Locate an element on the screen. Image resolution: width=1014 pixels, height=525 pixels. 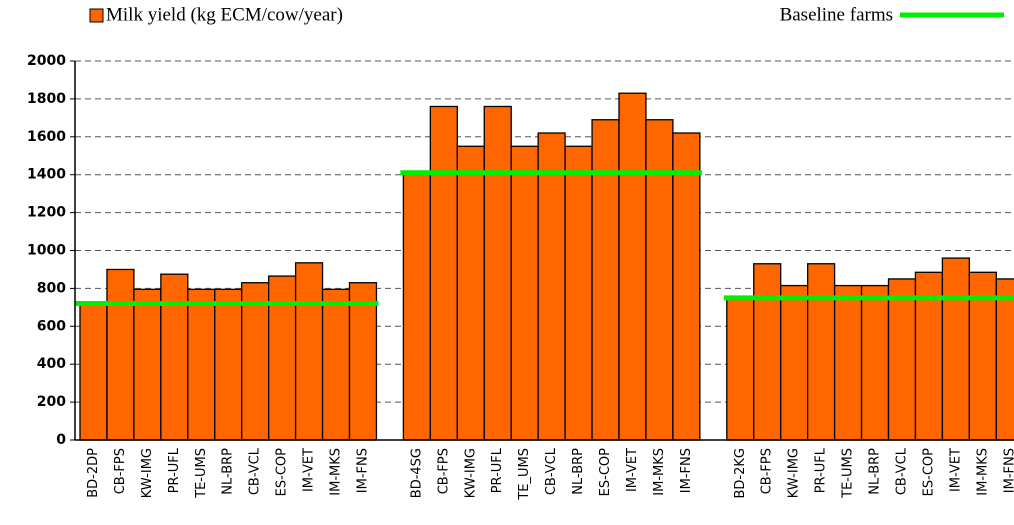
y-tick-label: 200 is located at coordinates (51, 402).